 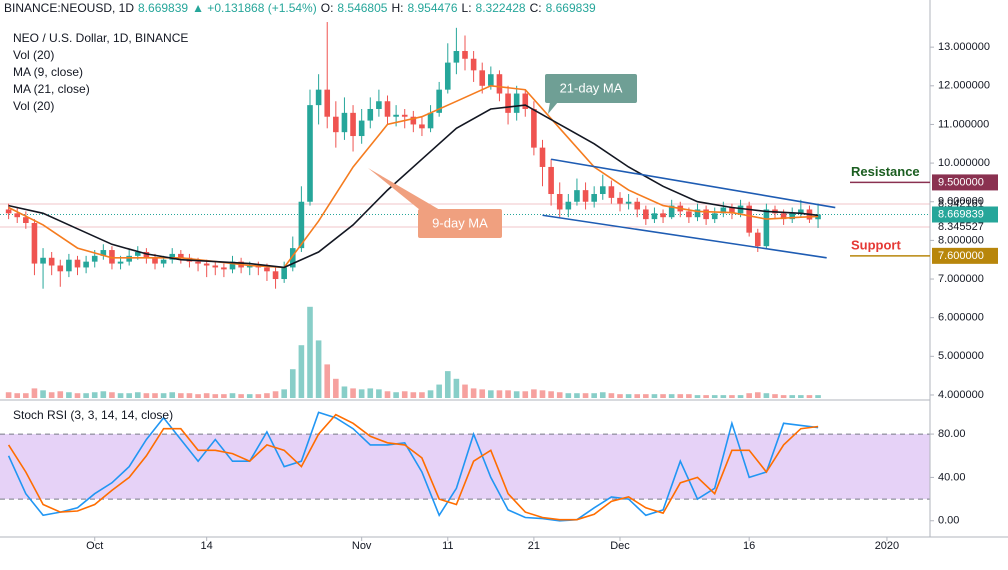 What do you see at coordinates (952, 434) in the screenshot?
I see `y-tick-label: 80.00` at bounding box center [952, 434].